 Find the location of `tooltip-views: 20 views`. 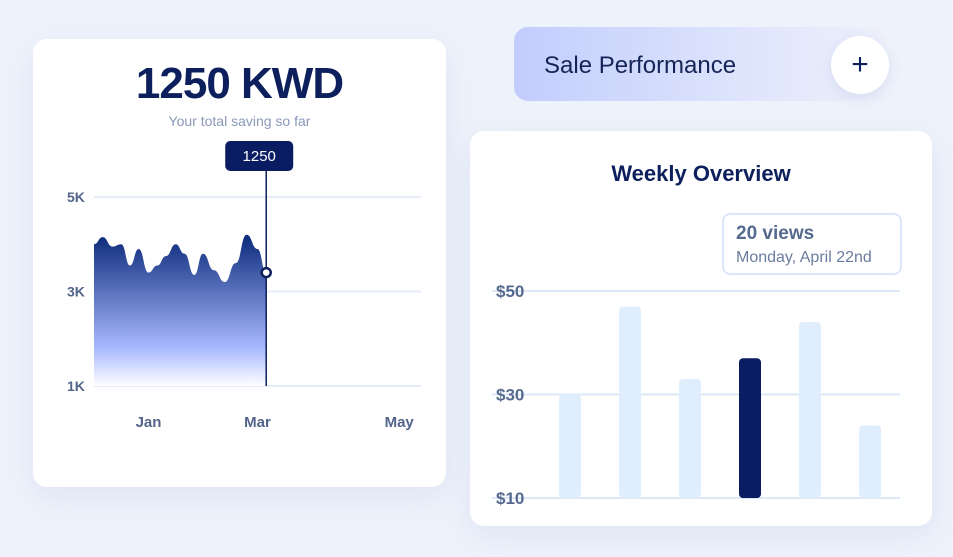

tooltip-views: 20 views is located at coordinates (775, 233).